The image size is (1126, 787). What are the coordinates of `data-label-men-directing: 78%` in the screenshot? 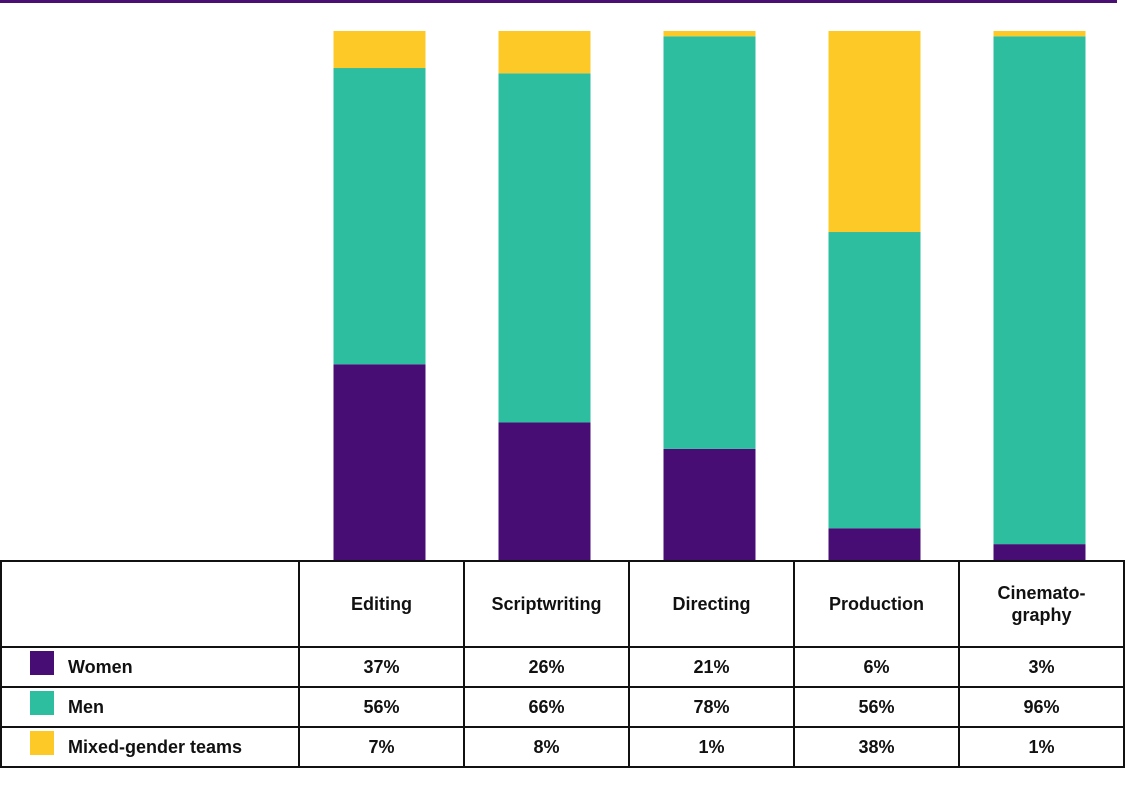 It's located at (711, 707).